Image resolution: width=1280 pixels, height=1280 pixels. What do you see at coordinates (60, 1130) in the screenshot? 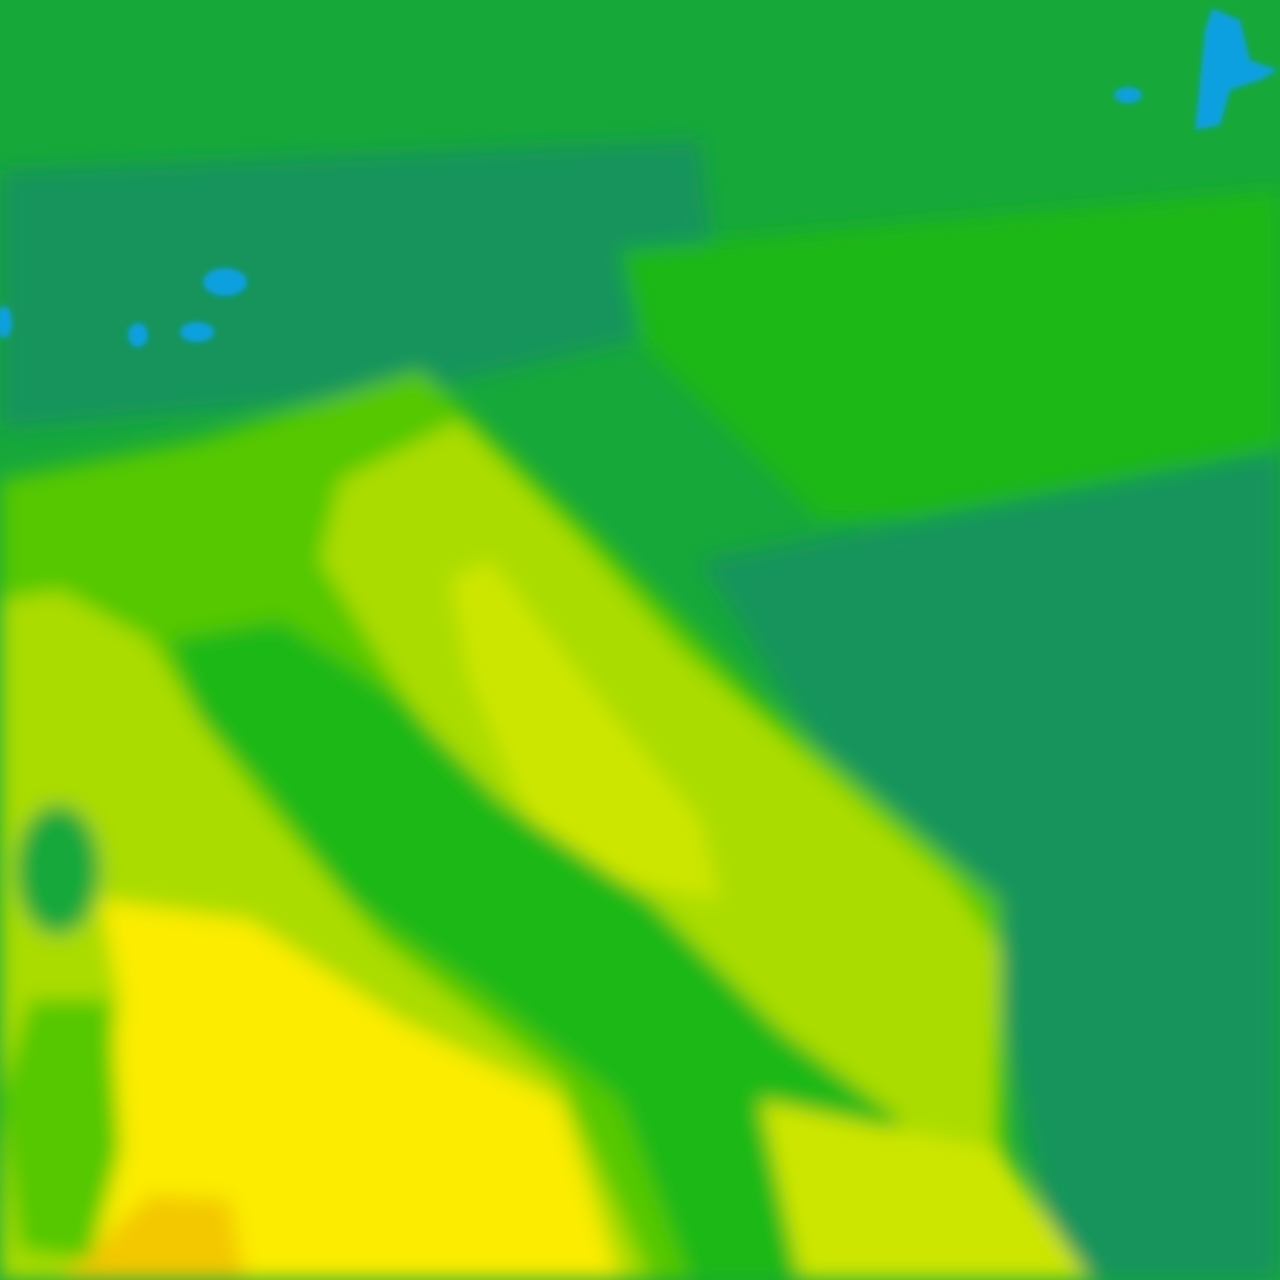
I see `sardinia` at bounding box center [60, 1130].